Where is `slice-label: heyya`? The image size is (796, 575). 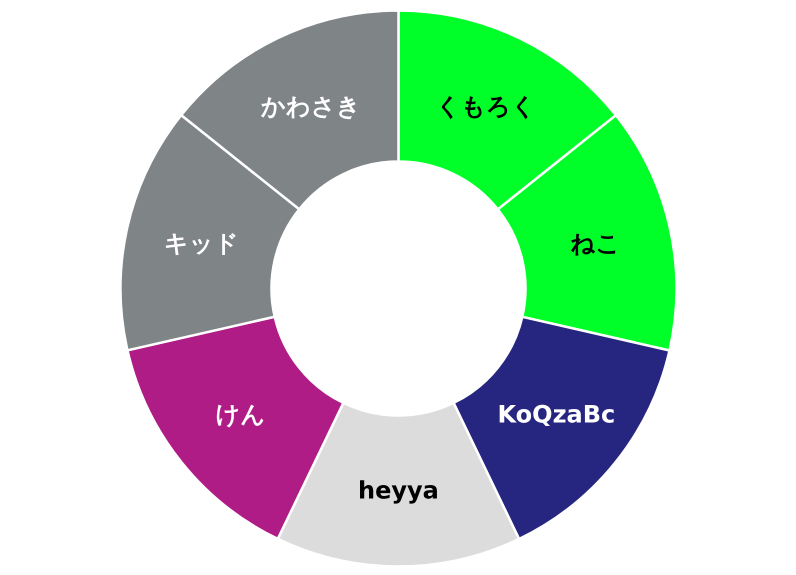
slice-label: heyya is located at coordinates (398, 490).